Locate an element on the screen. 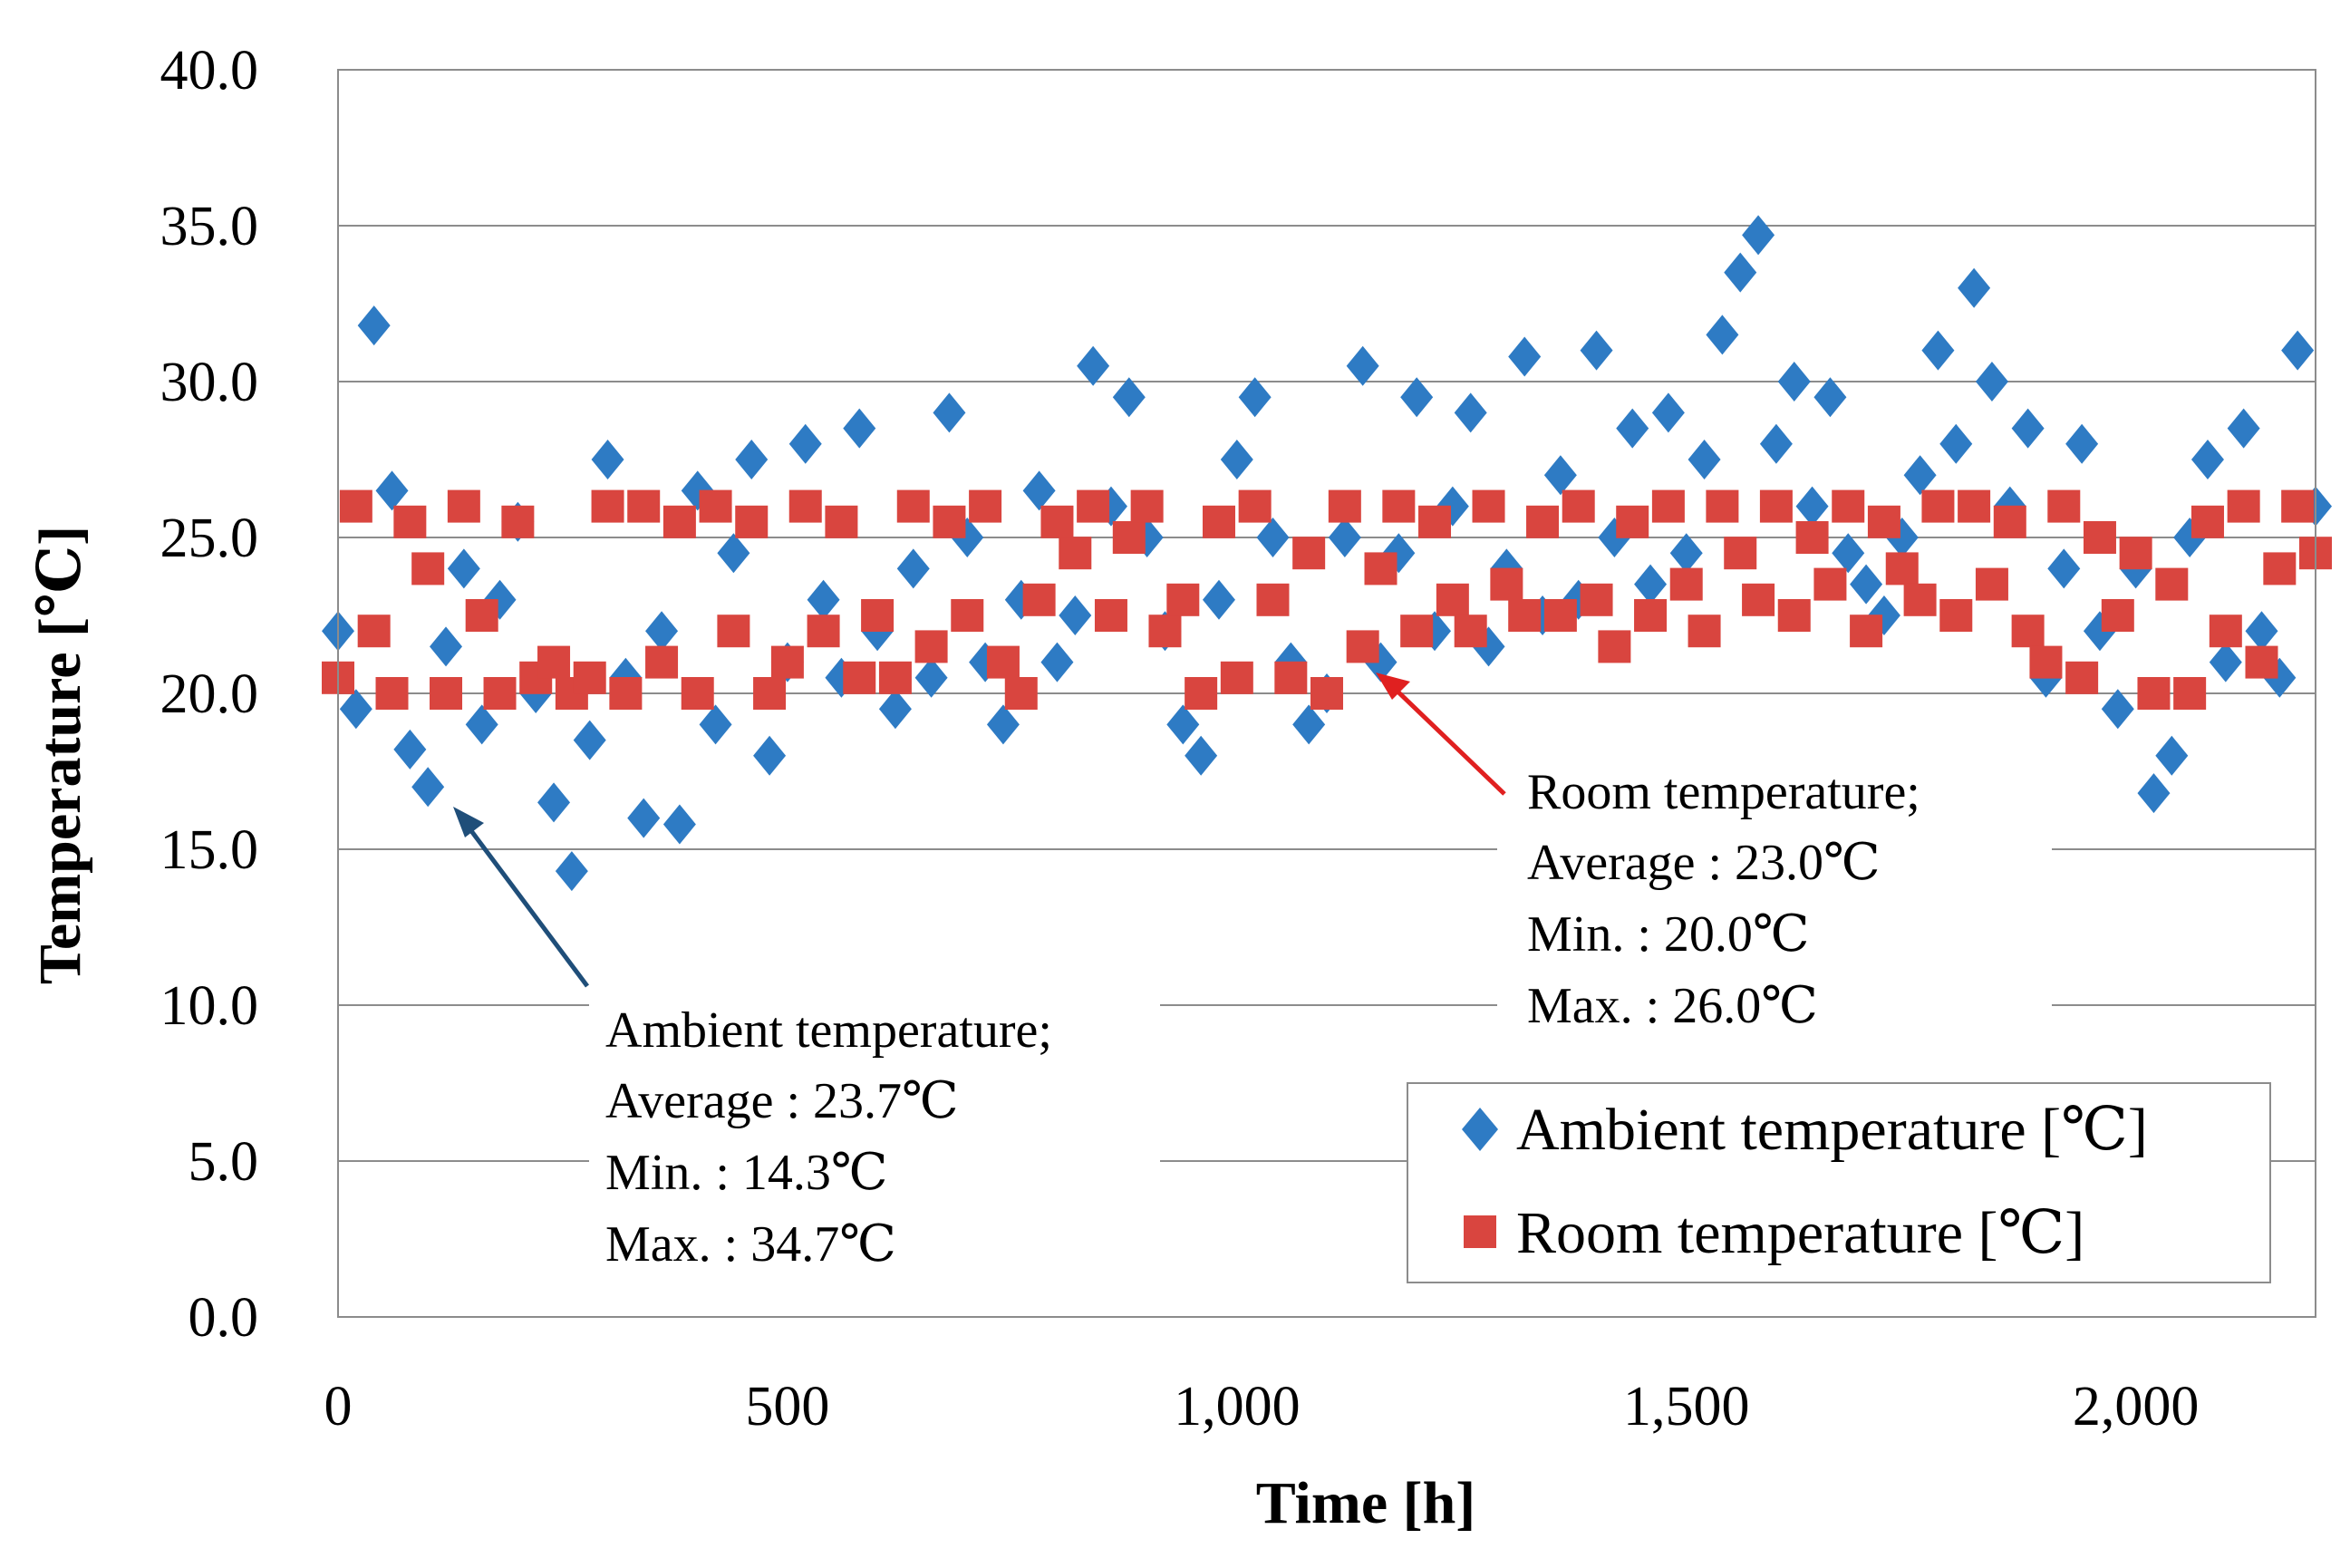 This screenshot has height=1568, width=2350. ambient-arrow-head is located at coordinates (468, 822).